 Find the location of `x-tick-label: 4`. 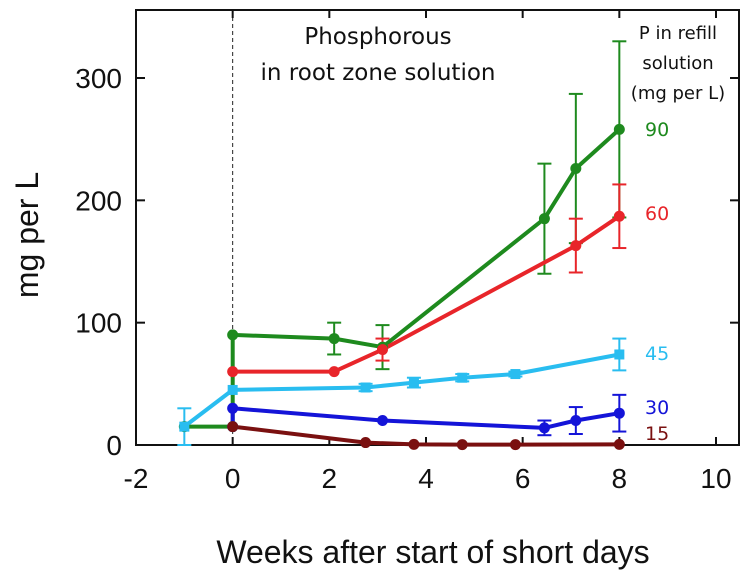

x-tick-label: 4 is located at coordinates (426, 478).